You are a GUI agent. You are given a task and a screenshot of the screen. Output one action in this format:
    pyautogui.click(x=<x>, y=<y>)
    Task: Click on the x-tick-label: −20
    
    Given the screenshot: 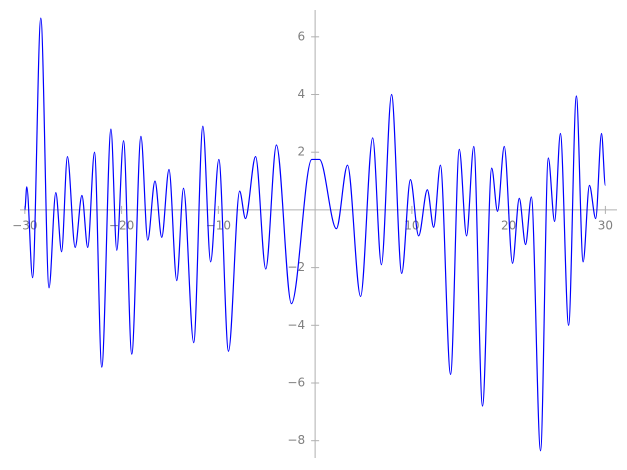 What is the action you would take?
    pyautogui.click(x=121, y=225)
    